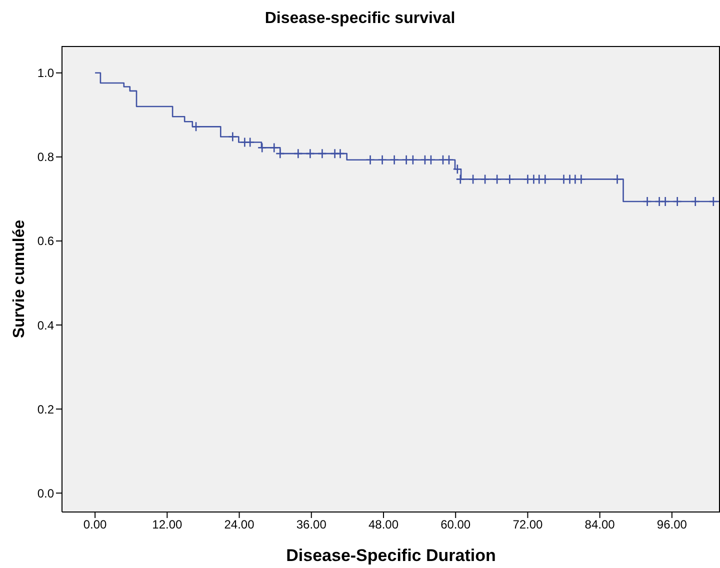 This screenshot has height=568, width=720. What do you see at coordinates (45, 241) in the screenshot?
I see `y-tick-label: 0.6` at bounding box center [45, 241].